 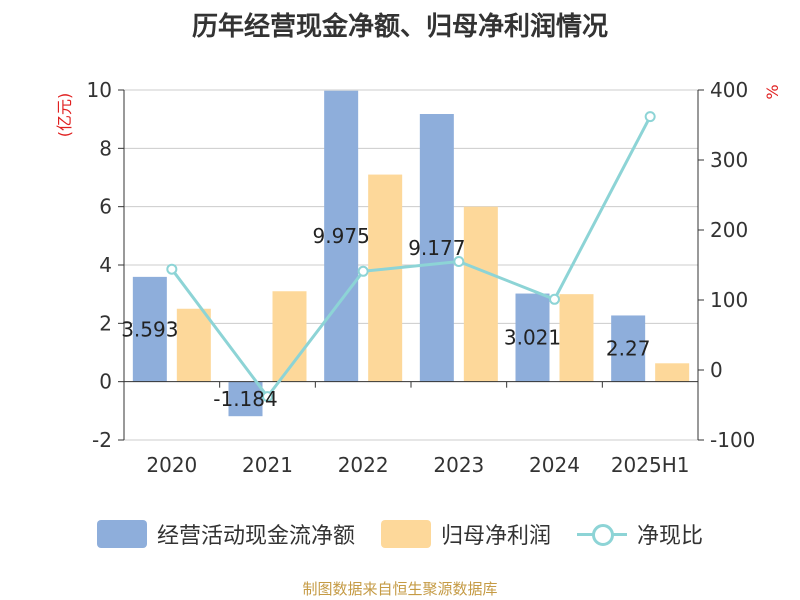 What do you see at coordinates (399, 27) in the screenshot?
I see `chart-title: 历年经营现金净额、归母净利润情况` at bounding box center [399, 27].